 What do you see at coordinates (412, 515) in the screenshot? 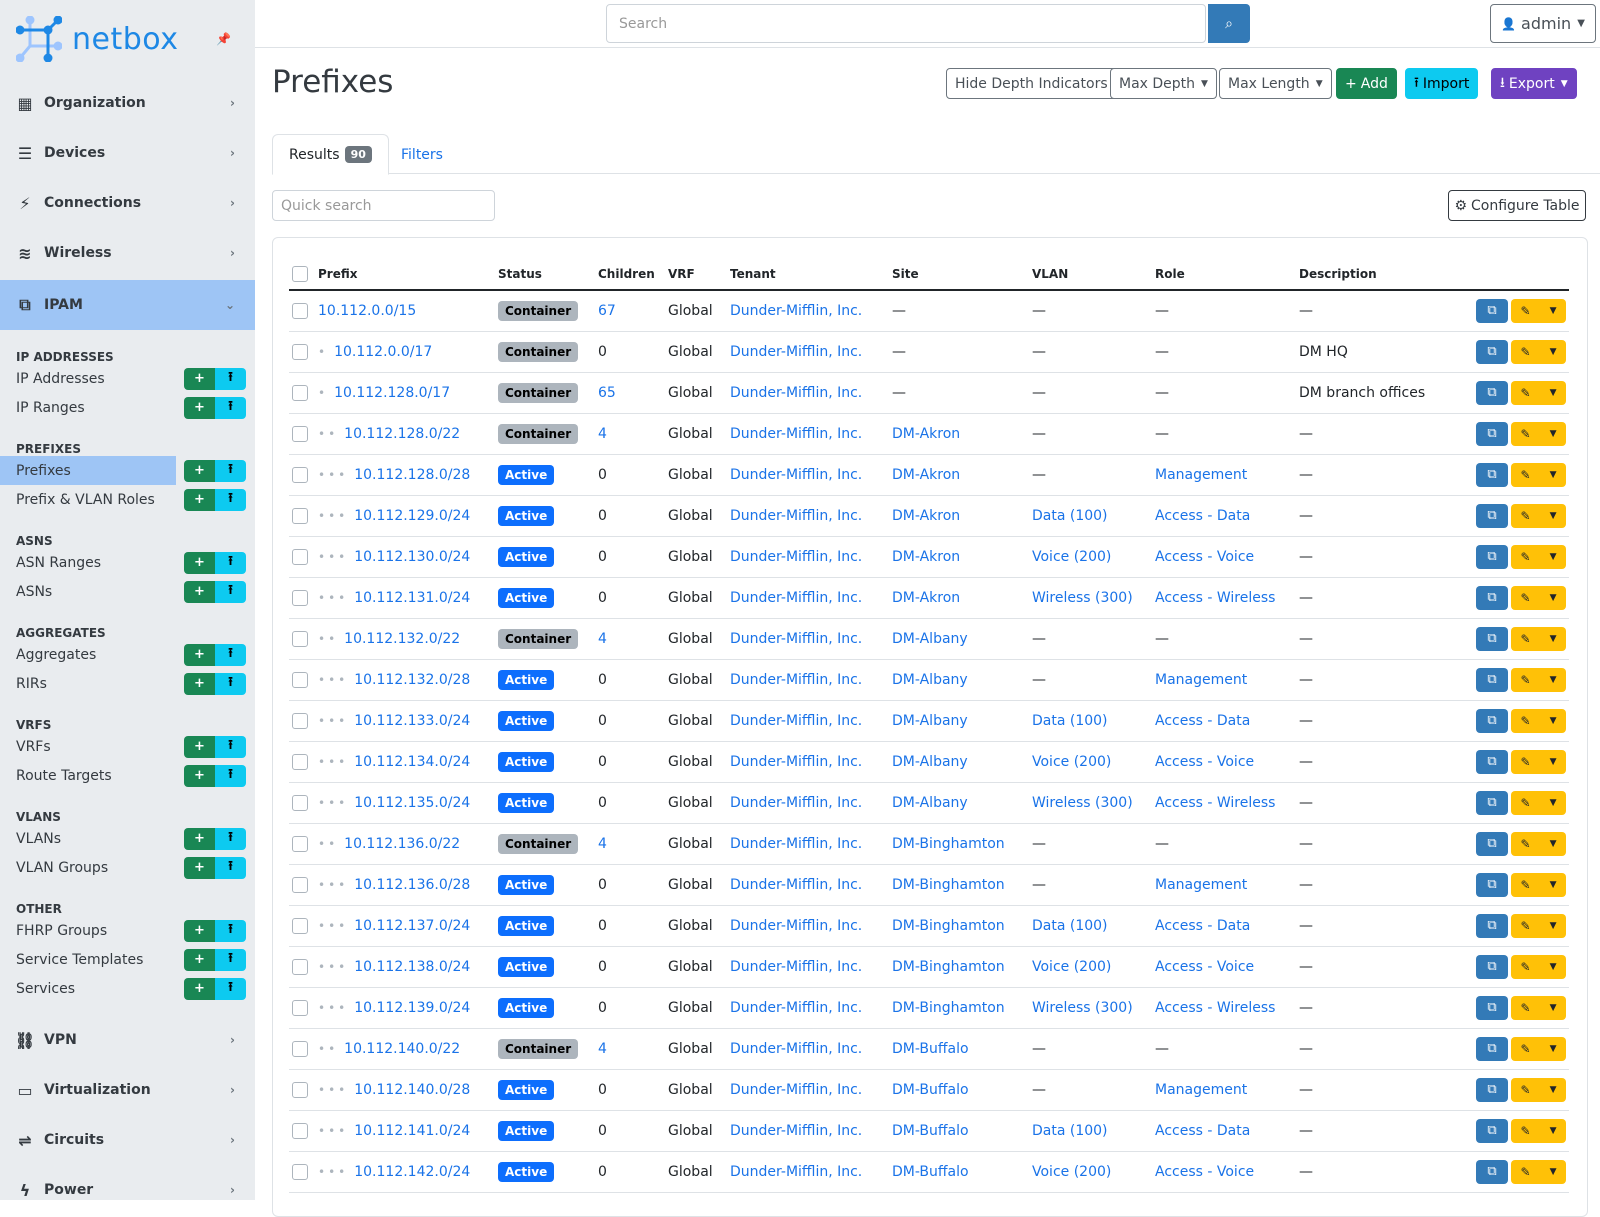
I see `prefix-link: 10.112.129.0/24` at bounding box center [412, 515].